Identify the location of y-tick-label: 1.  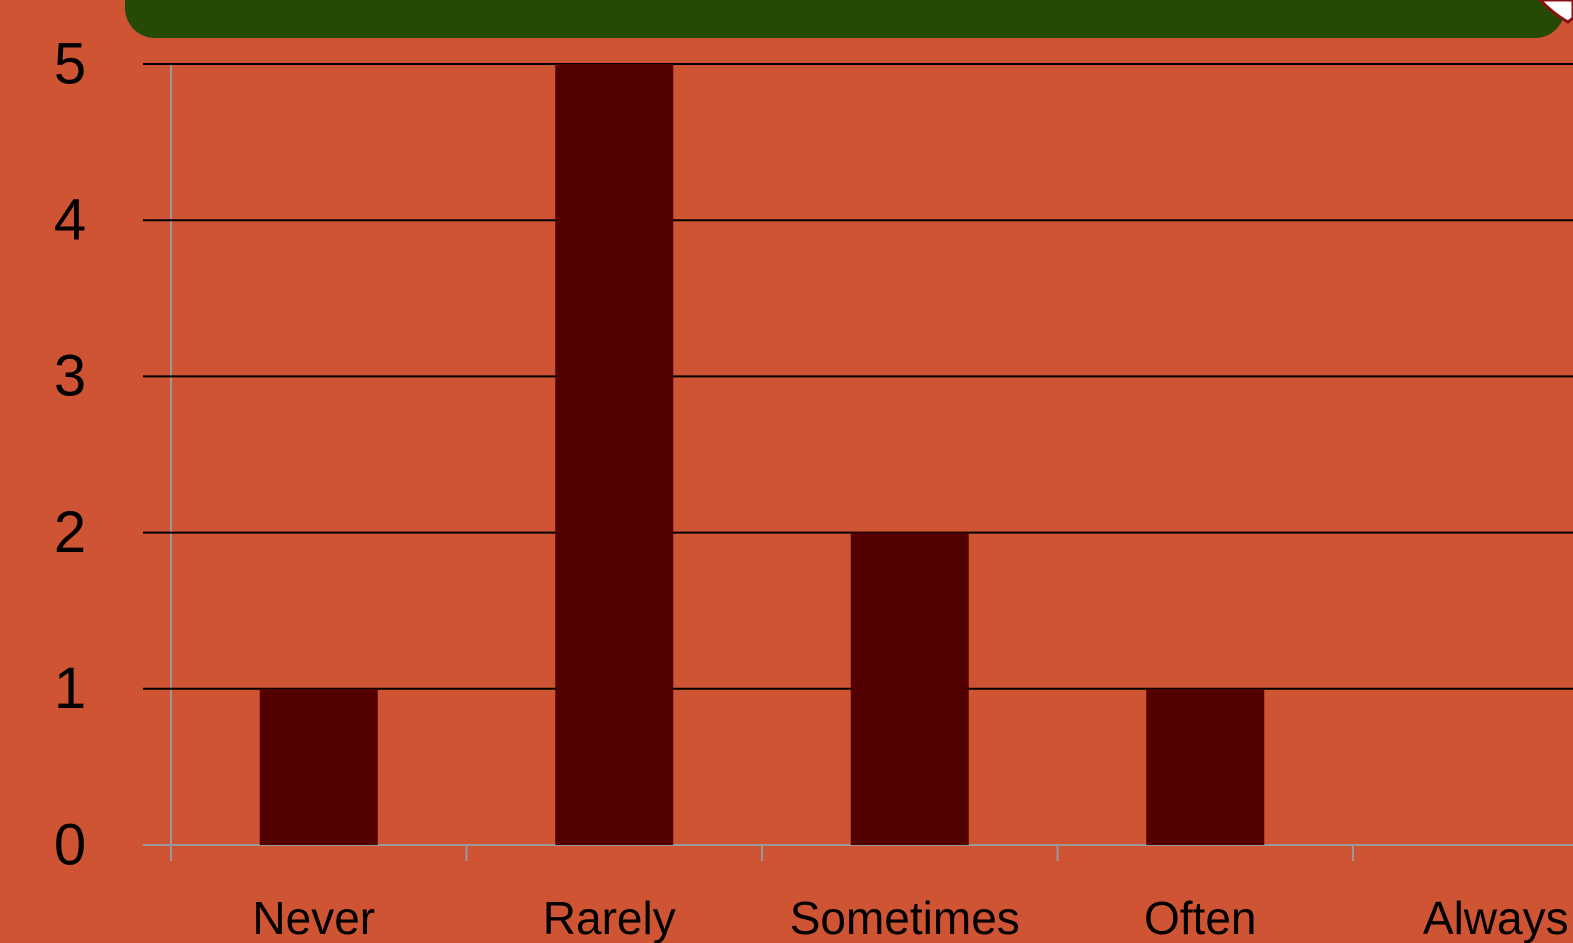
(70, 688).